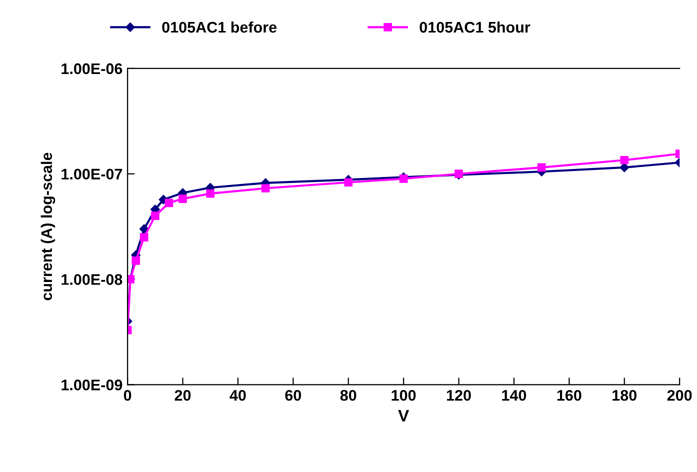 The width and height of the screenshot is (697, 472). Describe the element at coordinates (92, 385) in the screenshot. I see `y-tick-label: 1.00E-09` at that location.